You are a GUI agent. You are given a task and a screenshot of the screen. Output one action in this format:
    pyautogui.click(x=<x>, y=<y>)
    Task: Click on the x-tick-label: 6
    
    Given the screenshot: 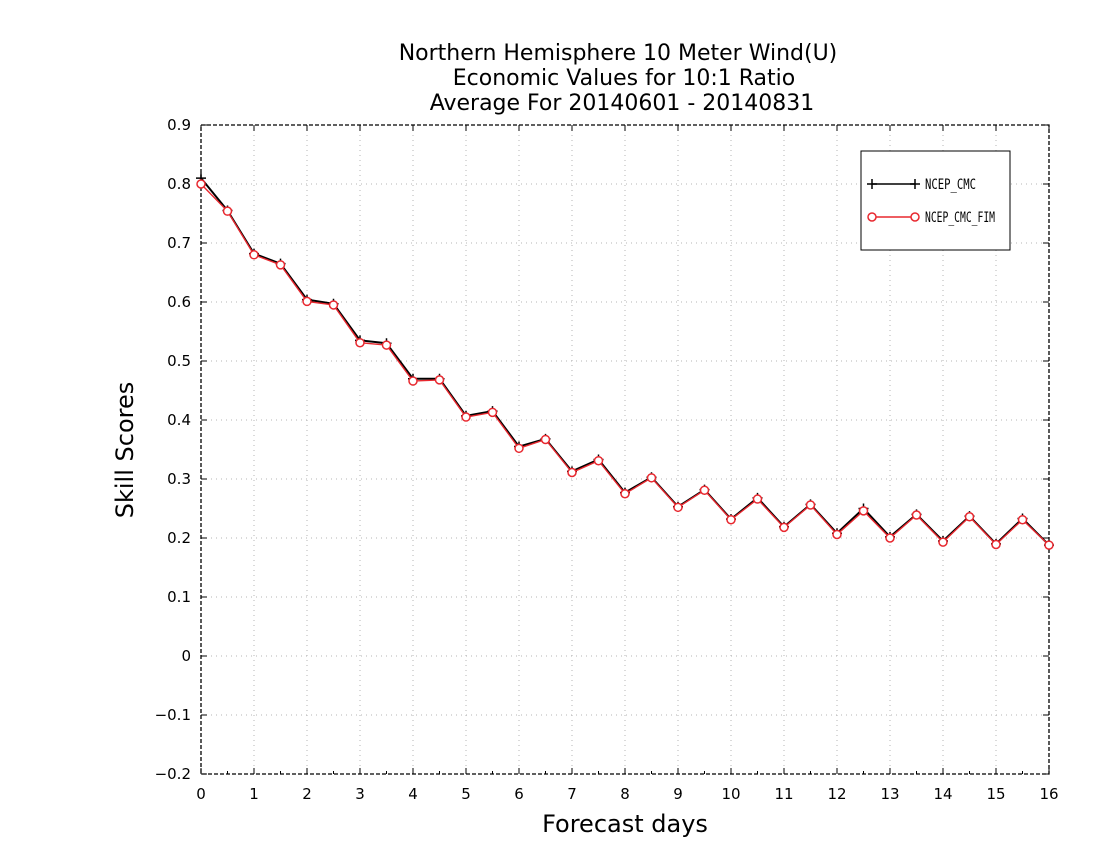 What is the action you would take?
    pyautogui.click(x=519, y=794)
    